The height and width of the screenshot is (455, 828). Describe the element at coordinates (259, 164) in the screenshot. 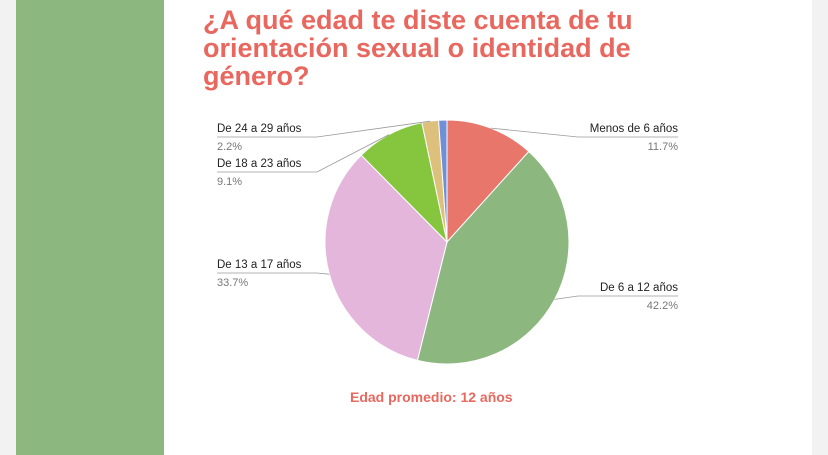

I see `slice-label: De 18 a 23 años` at that location.